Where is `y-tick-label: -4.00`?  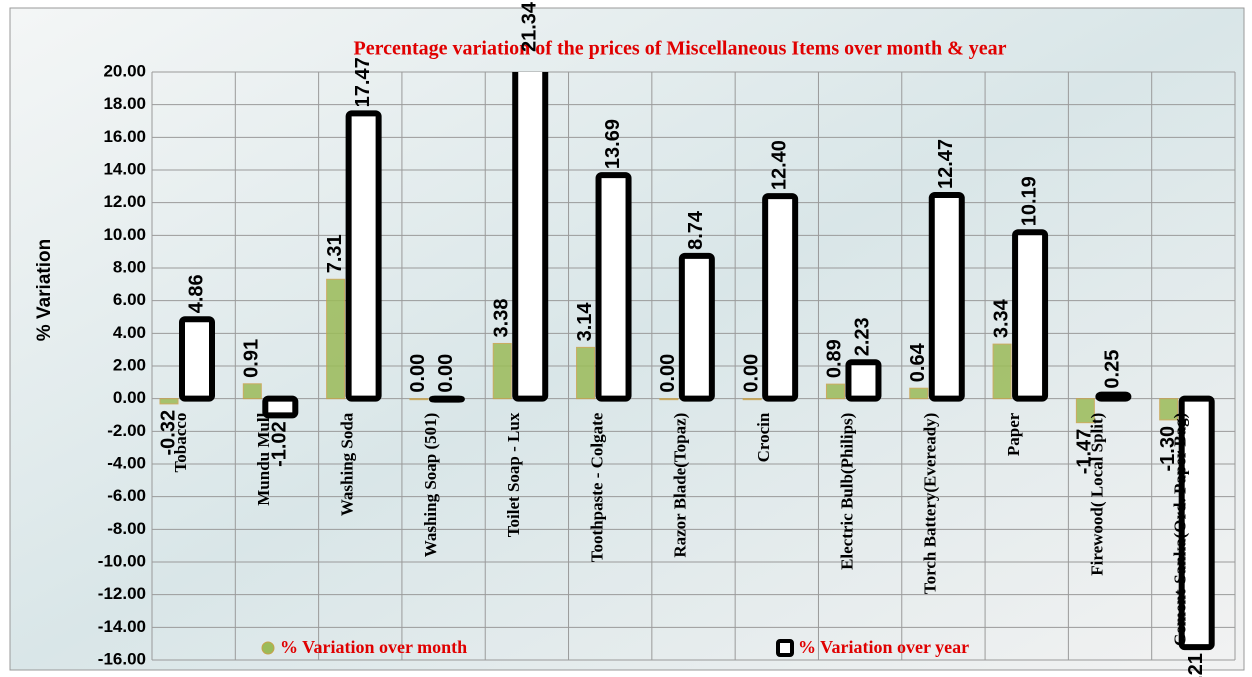 y-tick-label: -4.00 is located at coordinates (126, 462).